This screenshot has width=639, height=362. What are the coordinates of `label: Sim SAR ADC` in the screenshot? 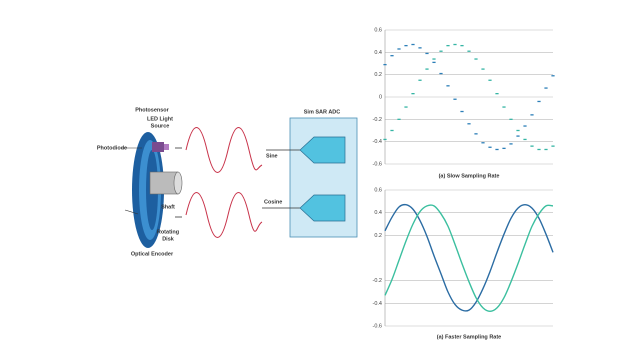 It's located at (322, 112).